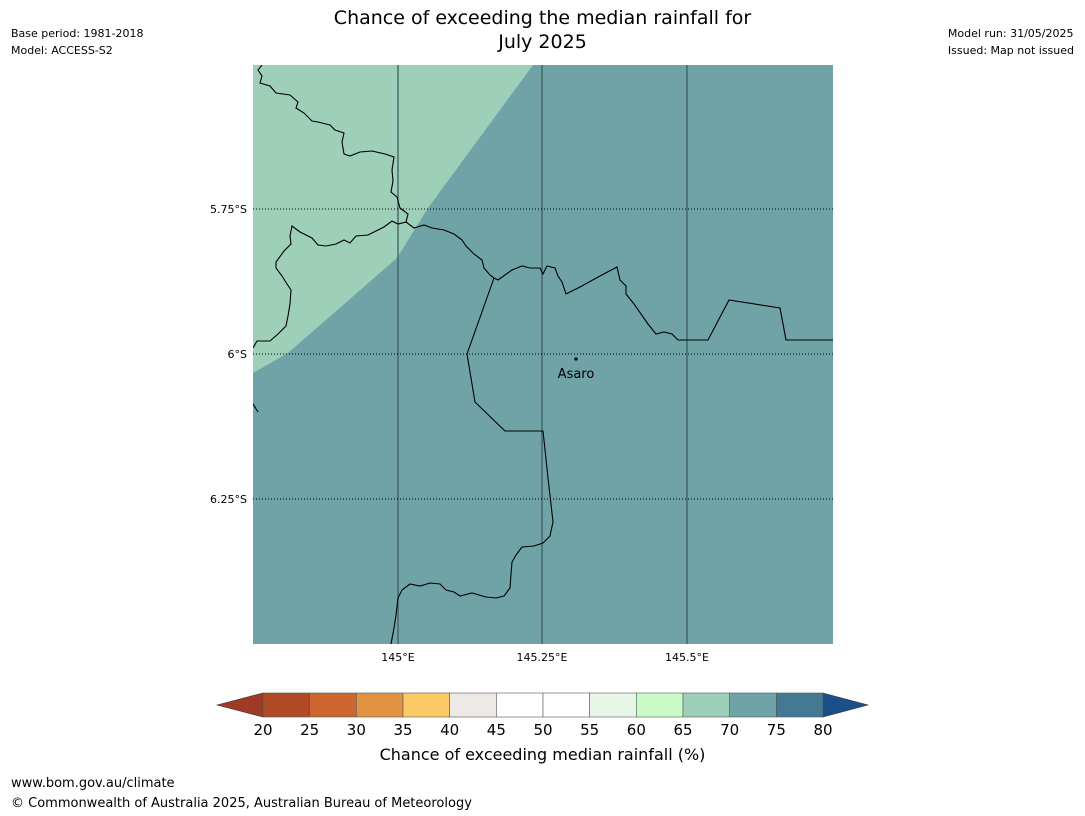 This screenshot has width=1085, height=816. What do you see at coordinates (331, 207) in the screenshot?
I see `boundary-west` at bounding box center [331, 207].